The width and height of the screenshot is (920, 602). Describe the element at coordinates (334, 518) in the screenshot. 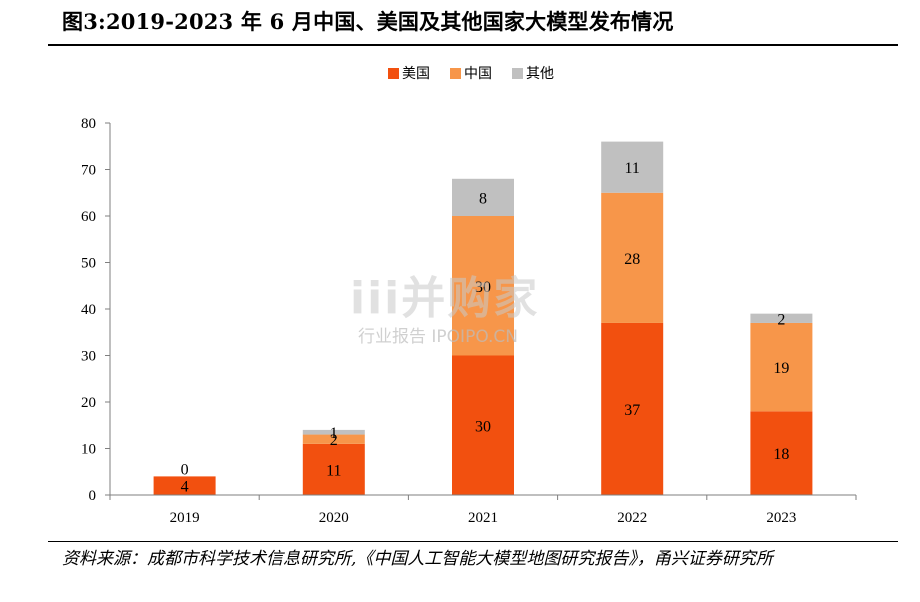

I see `x-tick-label: 2020` at that location.